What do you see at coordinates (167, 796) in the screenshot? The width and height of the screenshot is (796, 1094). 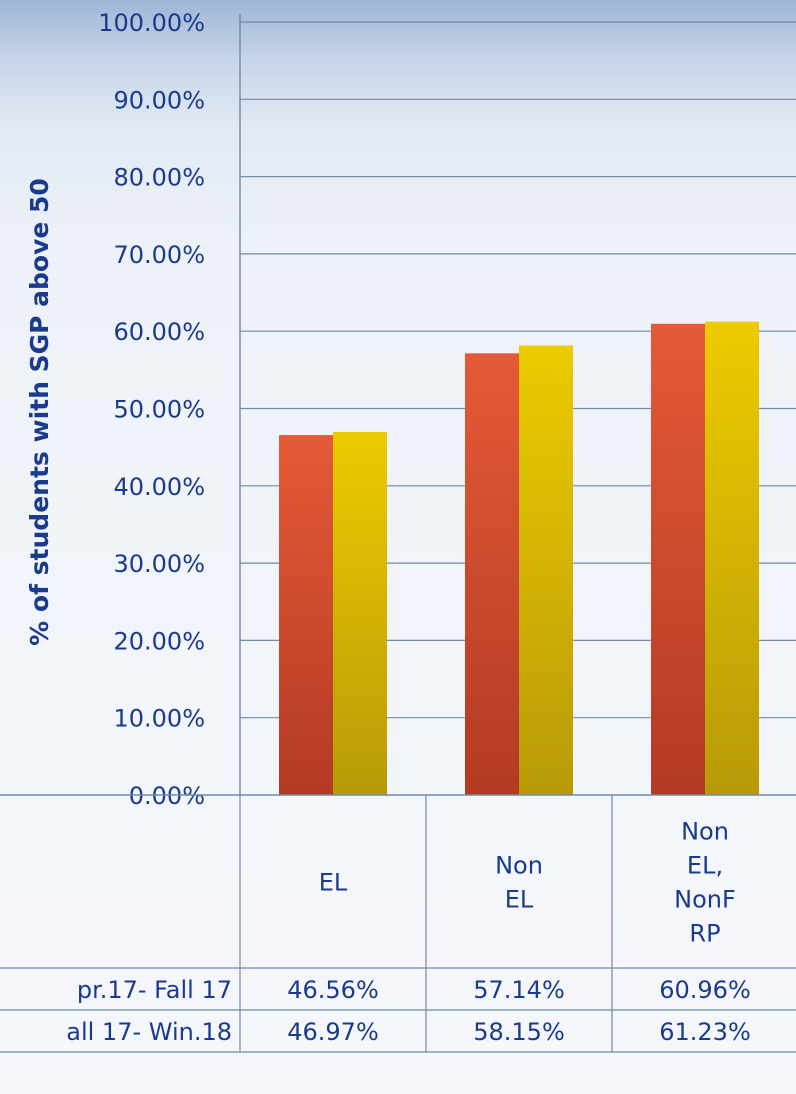 I see `y-tick-label: 0.00%` at bounding box center [167, 796].